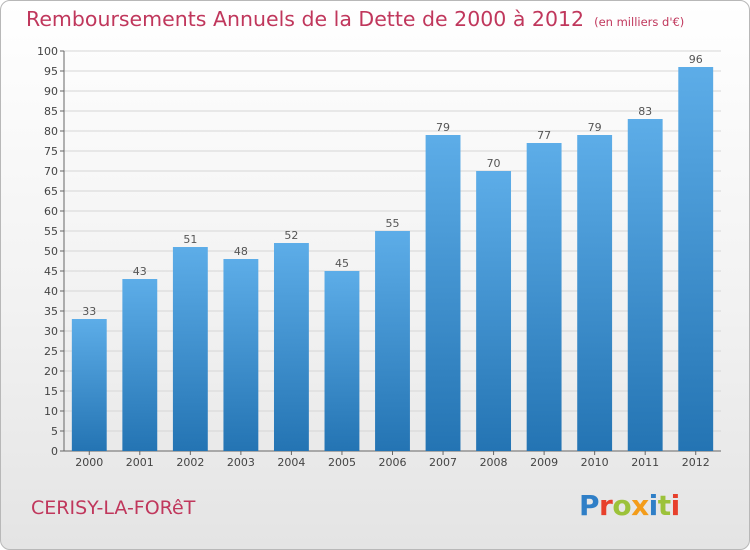 The image size is (750, 550). Describe the element at coordinates (494, 462) in the screenshot. I see `x-tick-label: 2008` at that location.